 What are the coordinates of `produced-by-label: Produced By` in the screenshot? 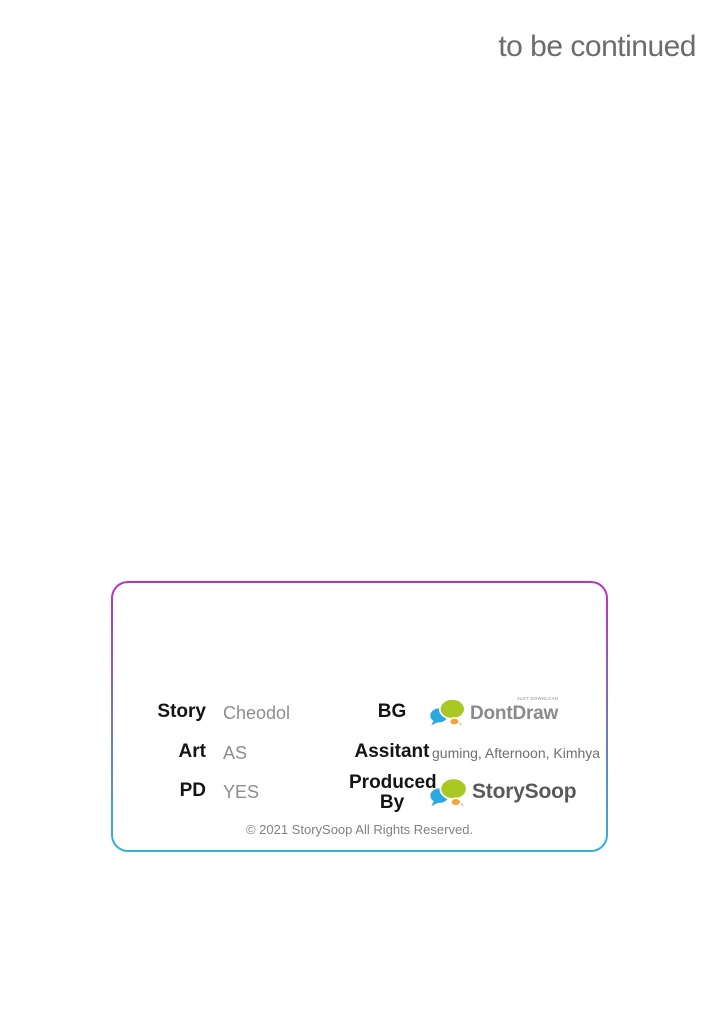 It's located at (393, 792).